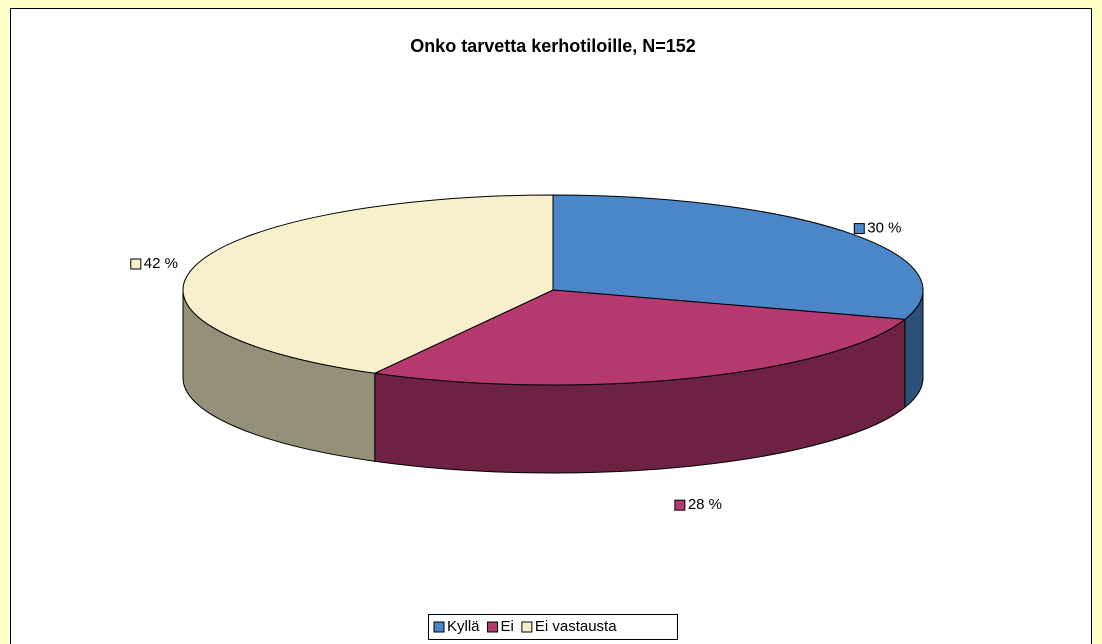  I want to click on legend-label: Ei vastausta, so click(576, 626).